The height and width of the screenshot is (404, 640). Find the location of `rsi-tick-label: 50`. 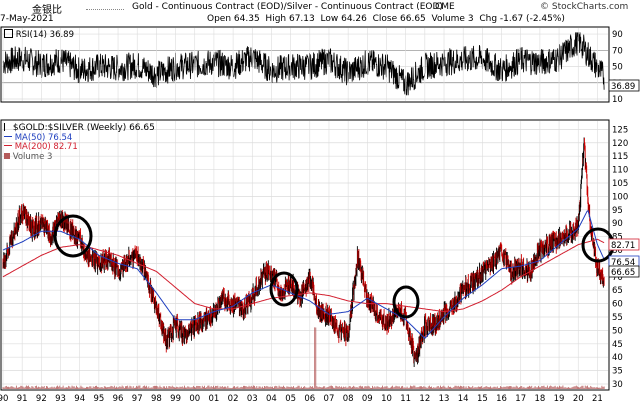

rsi-tick-label: 50 is located at coordinates (617, 68).